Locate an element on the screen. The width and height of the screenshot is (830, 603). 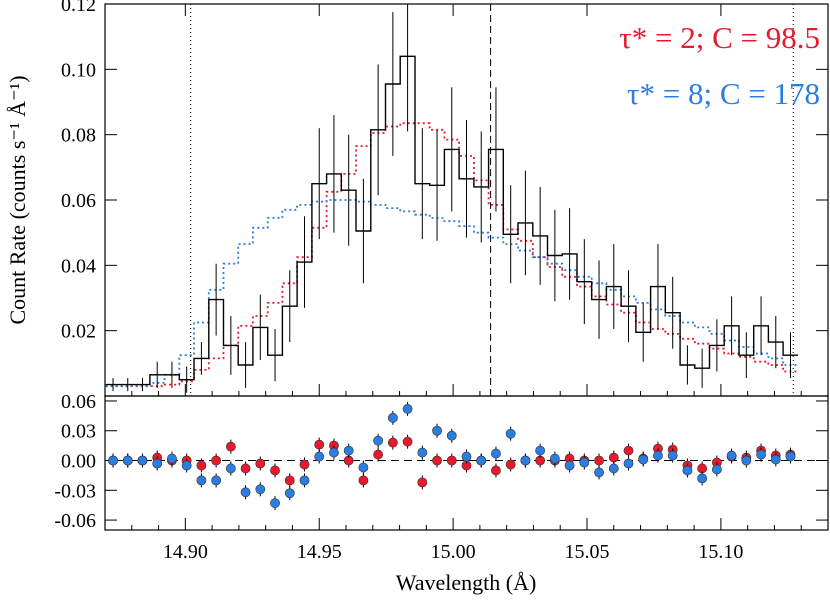
x-axis-label: Wavelength (Å) is located at coordinates (466, 582).